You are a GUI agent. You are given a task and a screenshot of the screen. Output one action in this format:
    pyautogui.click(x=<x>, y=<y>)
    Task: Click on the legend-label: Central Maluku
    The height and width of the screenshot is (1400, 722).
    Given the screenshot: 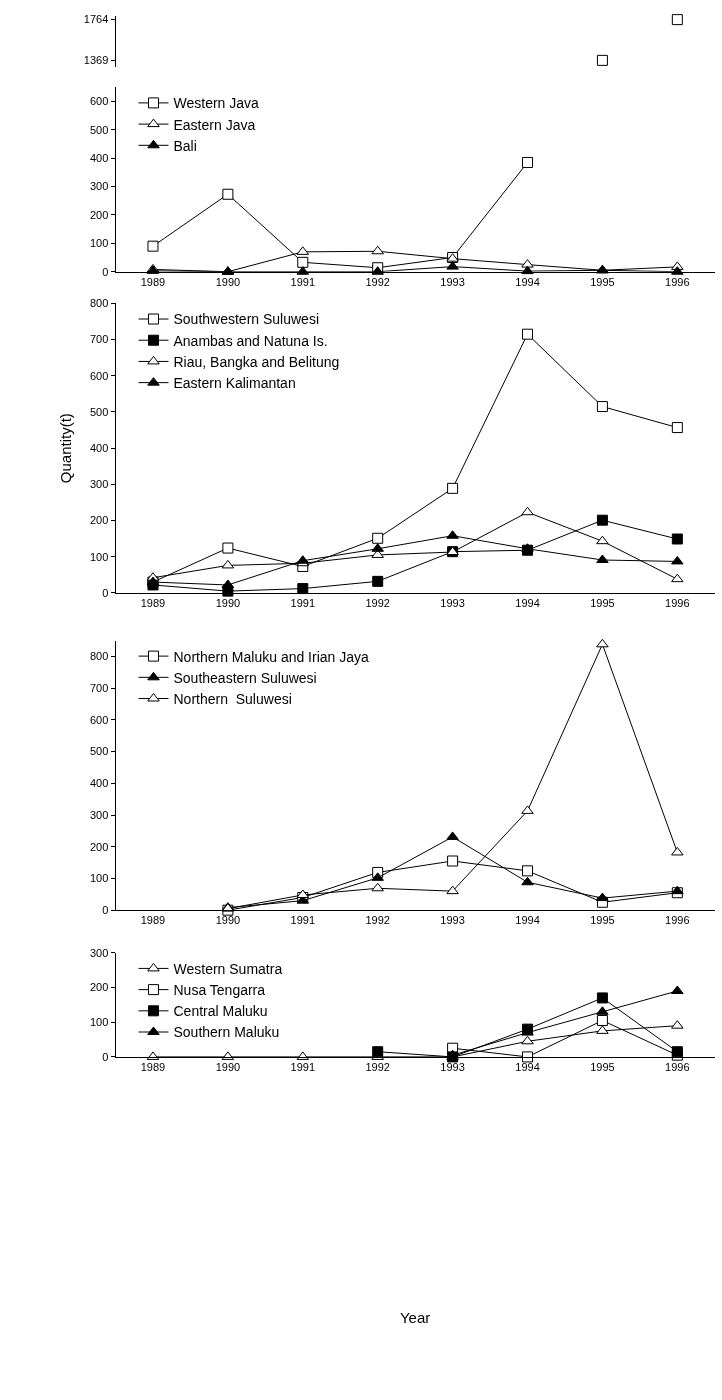 What is the action you would take?
    pyautogui.click(x=220, y=1011)
    